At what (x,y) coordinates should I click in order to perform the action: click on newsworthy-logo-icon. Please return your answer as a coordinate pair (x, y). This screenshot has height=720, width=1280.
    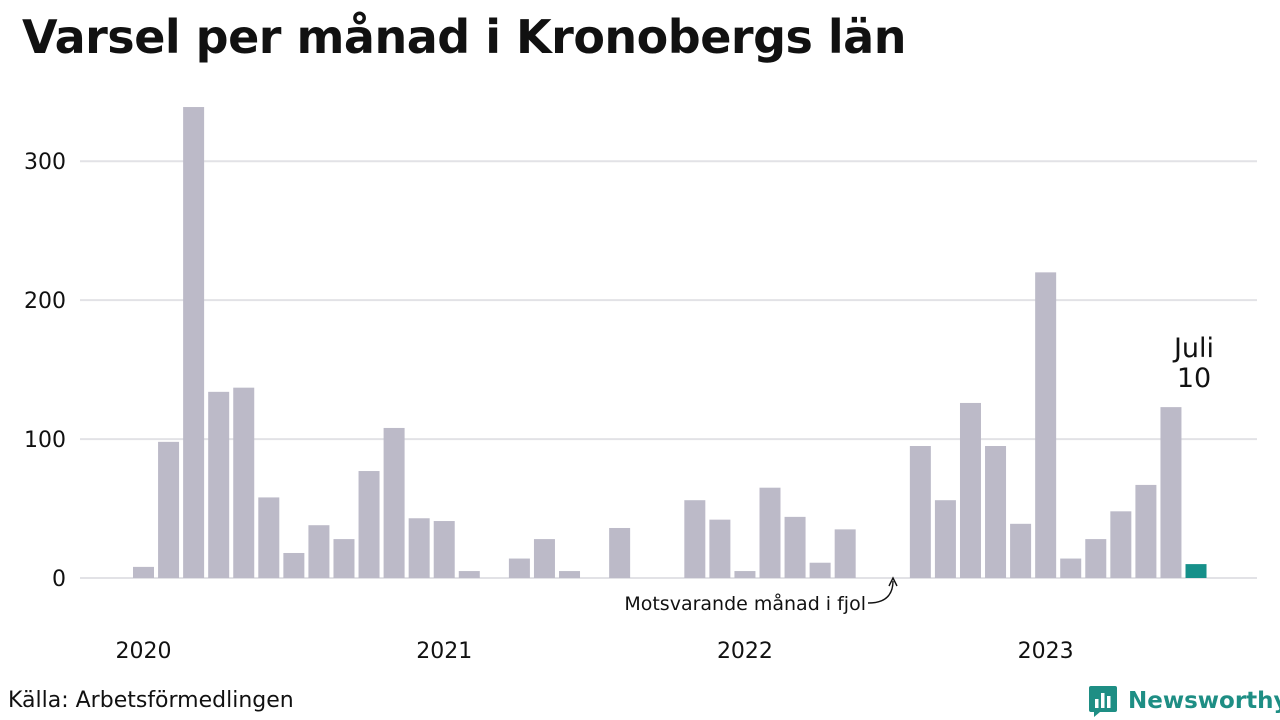
    Looking at the image, I should click on (1103, 701).